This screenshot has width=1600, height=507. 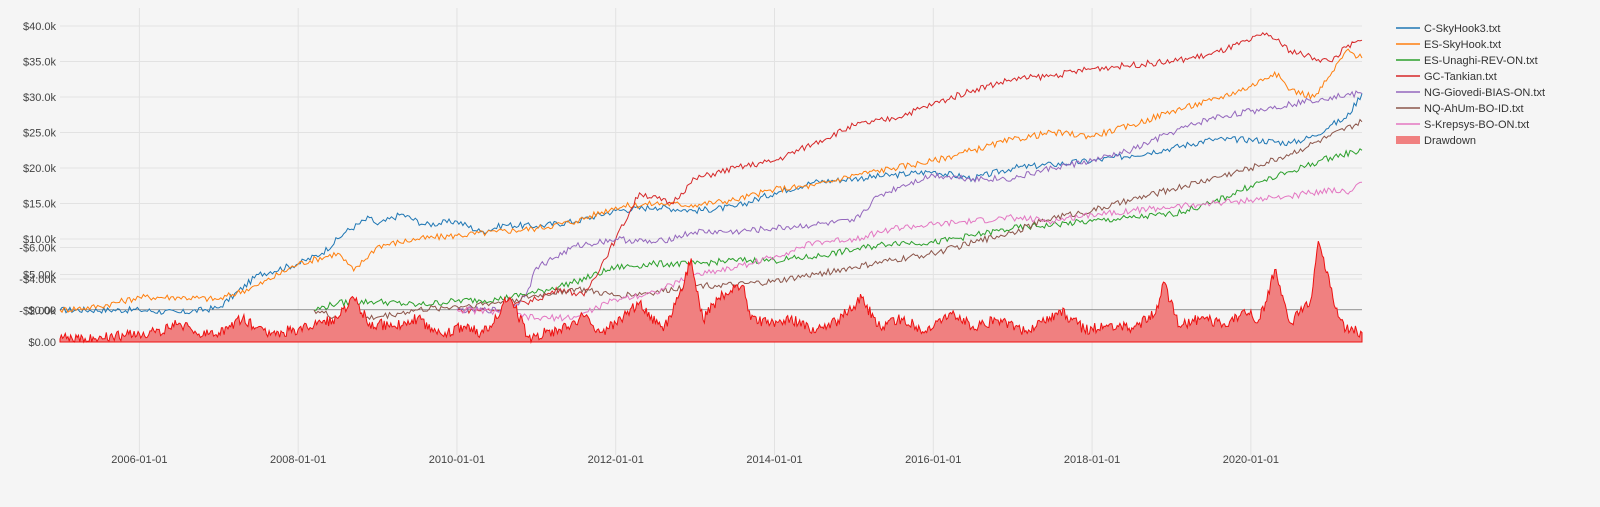 I want to click on legend-label: S-Krepsys-BO-ON.txt, so click(x=1476, y=125).